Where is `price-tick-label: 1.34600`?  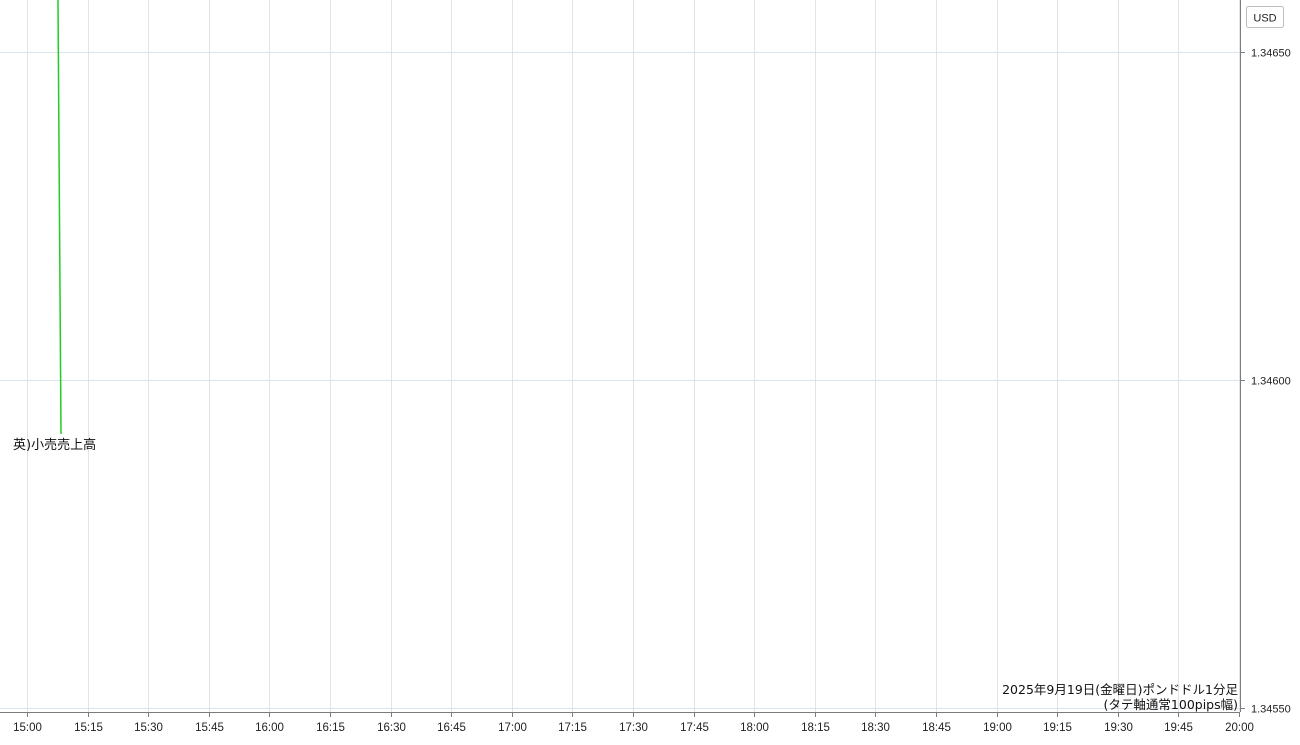
price-tick-label: 1.34600 is located at coordinates (1271, 382).